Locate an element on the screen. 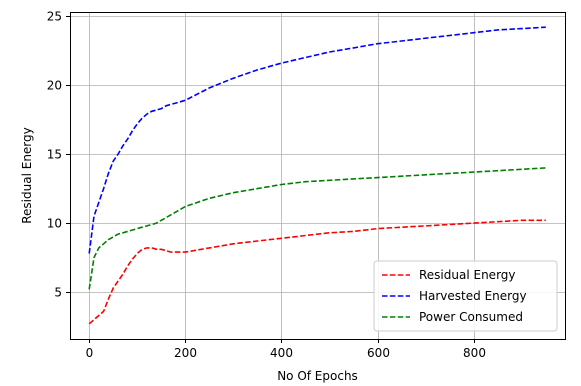 This screenshot has height=386, width=581. x-tick-label: 400 is located at coordinates (281, 353).